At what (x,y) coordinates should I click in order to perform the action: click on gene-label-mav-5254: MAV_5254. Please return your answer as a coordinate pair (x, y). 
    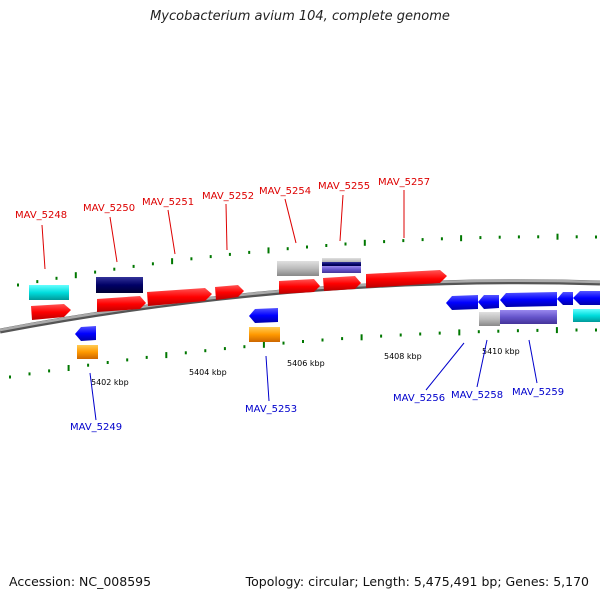
    Looking at the image, I should click on (285, 191).